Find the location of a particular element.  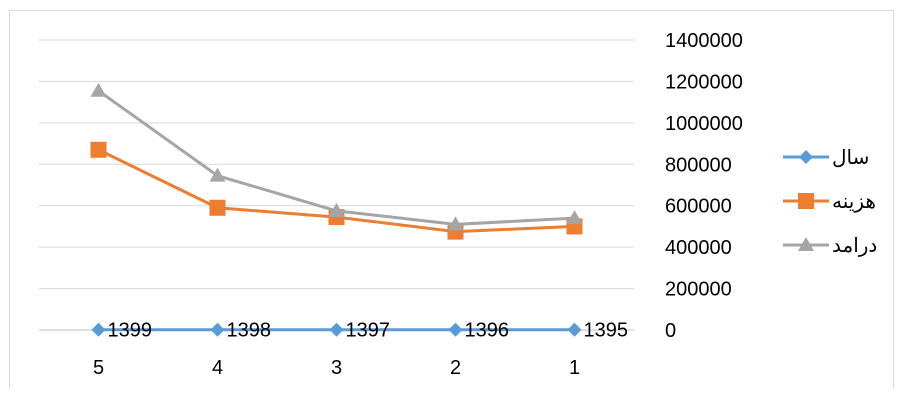

legend-label: هزینه is located at coordinates (854, 202).